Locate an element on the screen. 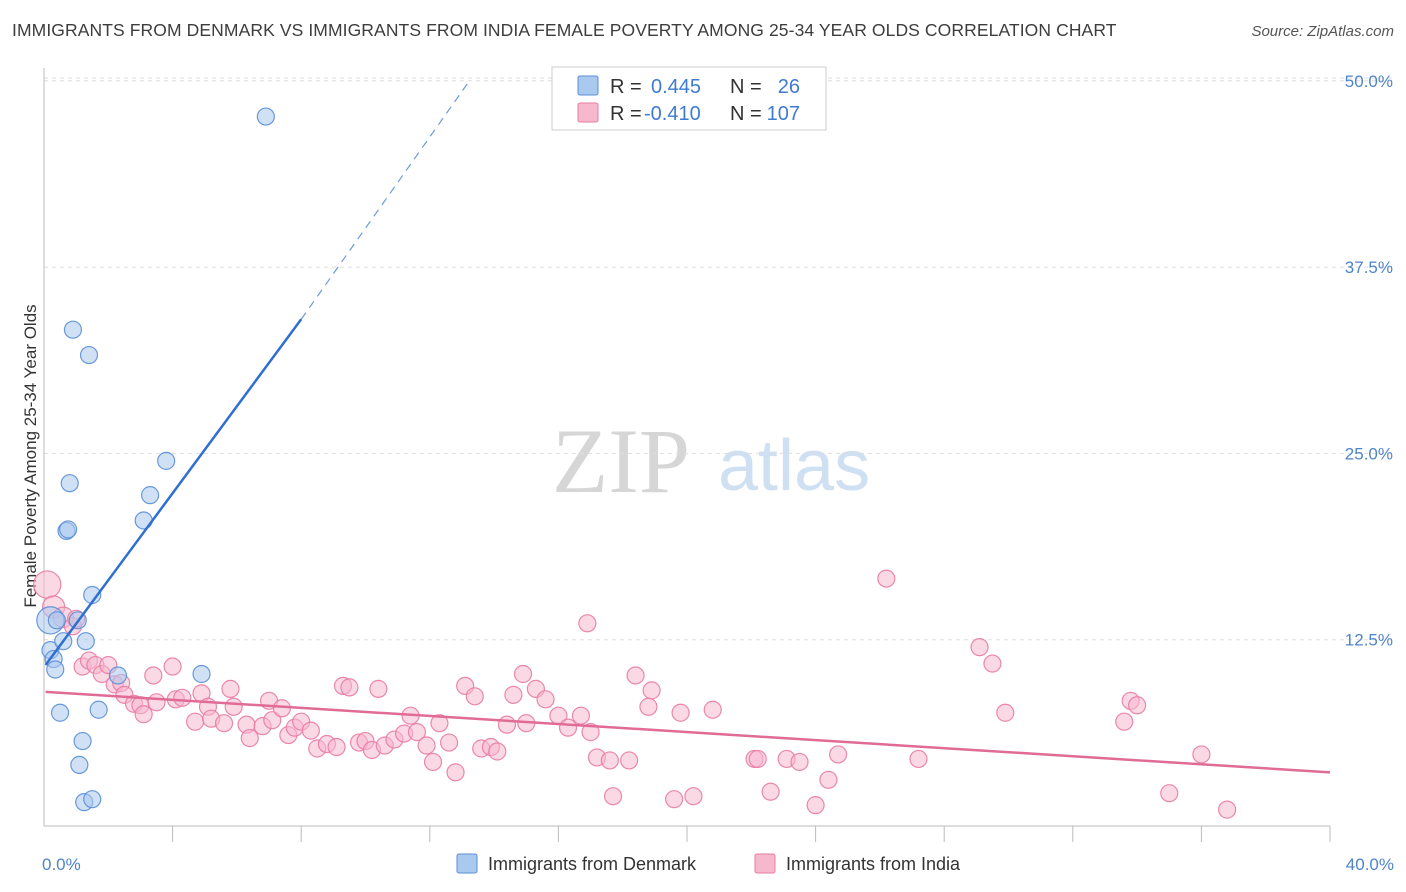 Image resolution: width=1406 pixels, height=892 pixels. x-ticks: 0.0% 40.0% is located at coordinates (718, 850).